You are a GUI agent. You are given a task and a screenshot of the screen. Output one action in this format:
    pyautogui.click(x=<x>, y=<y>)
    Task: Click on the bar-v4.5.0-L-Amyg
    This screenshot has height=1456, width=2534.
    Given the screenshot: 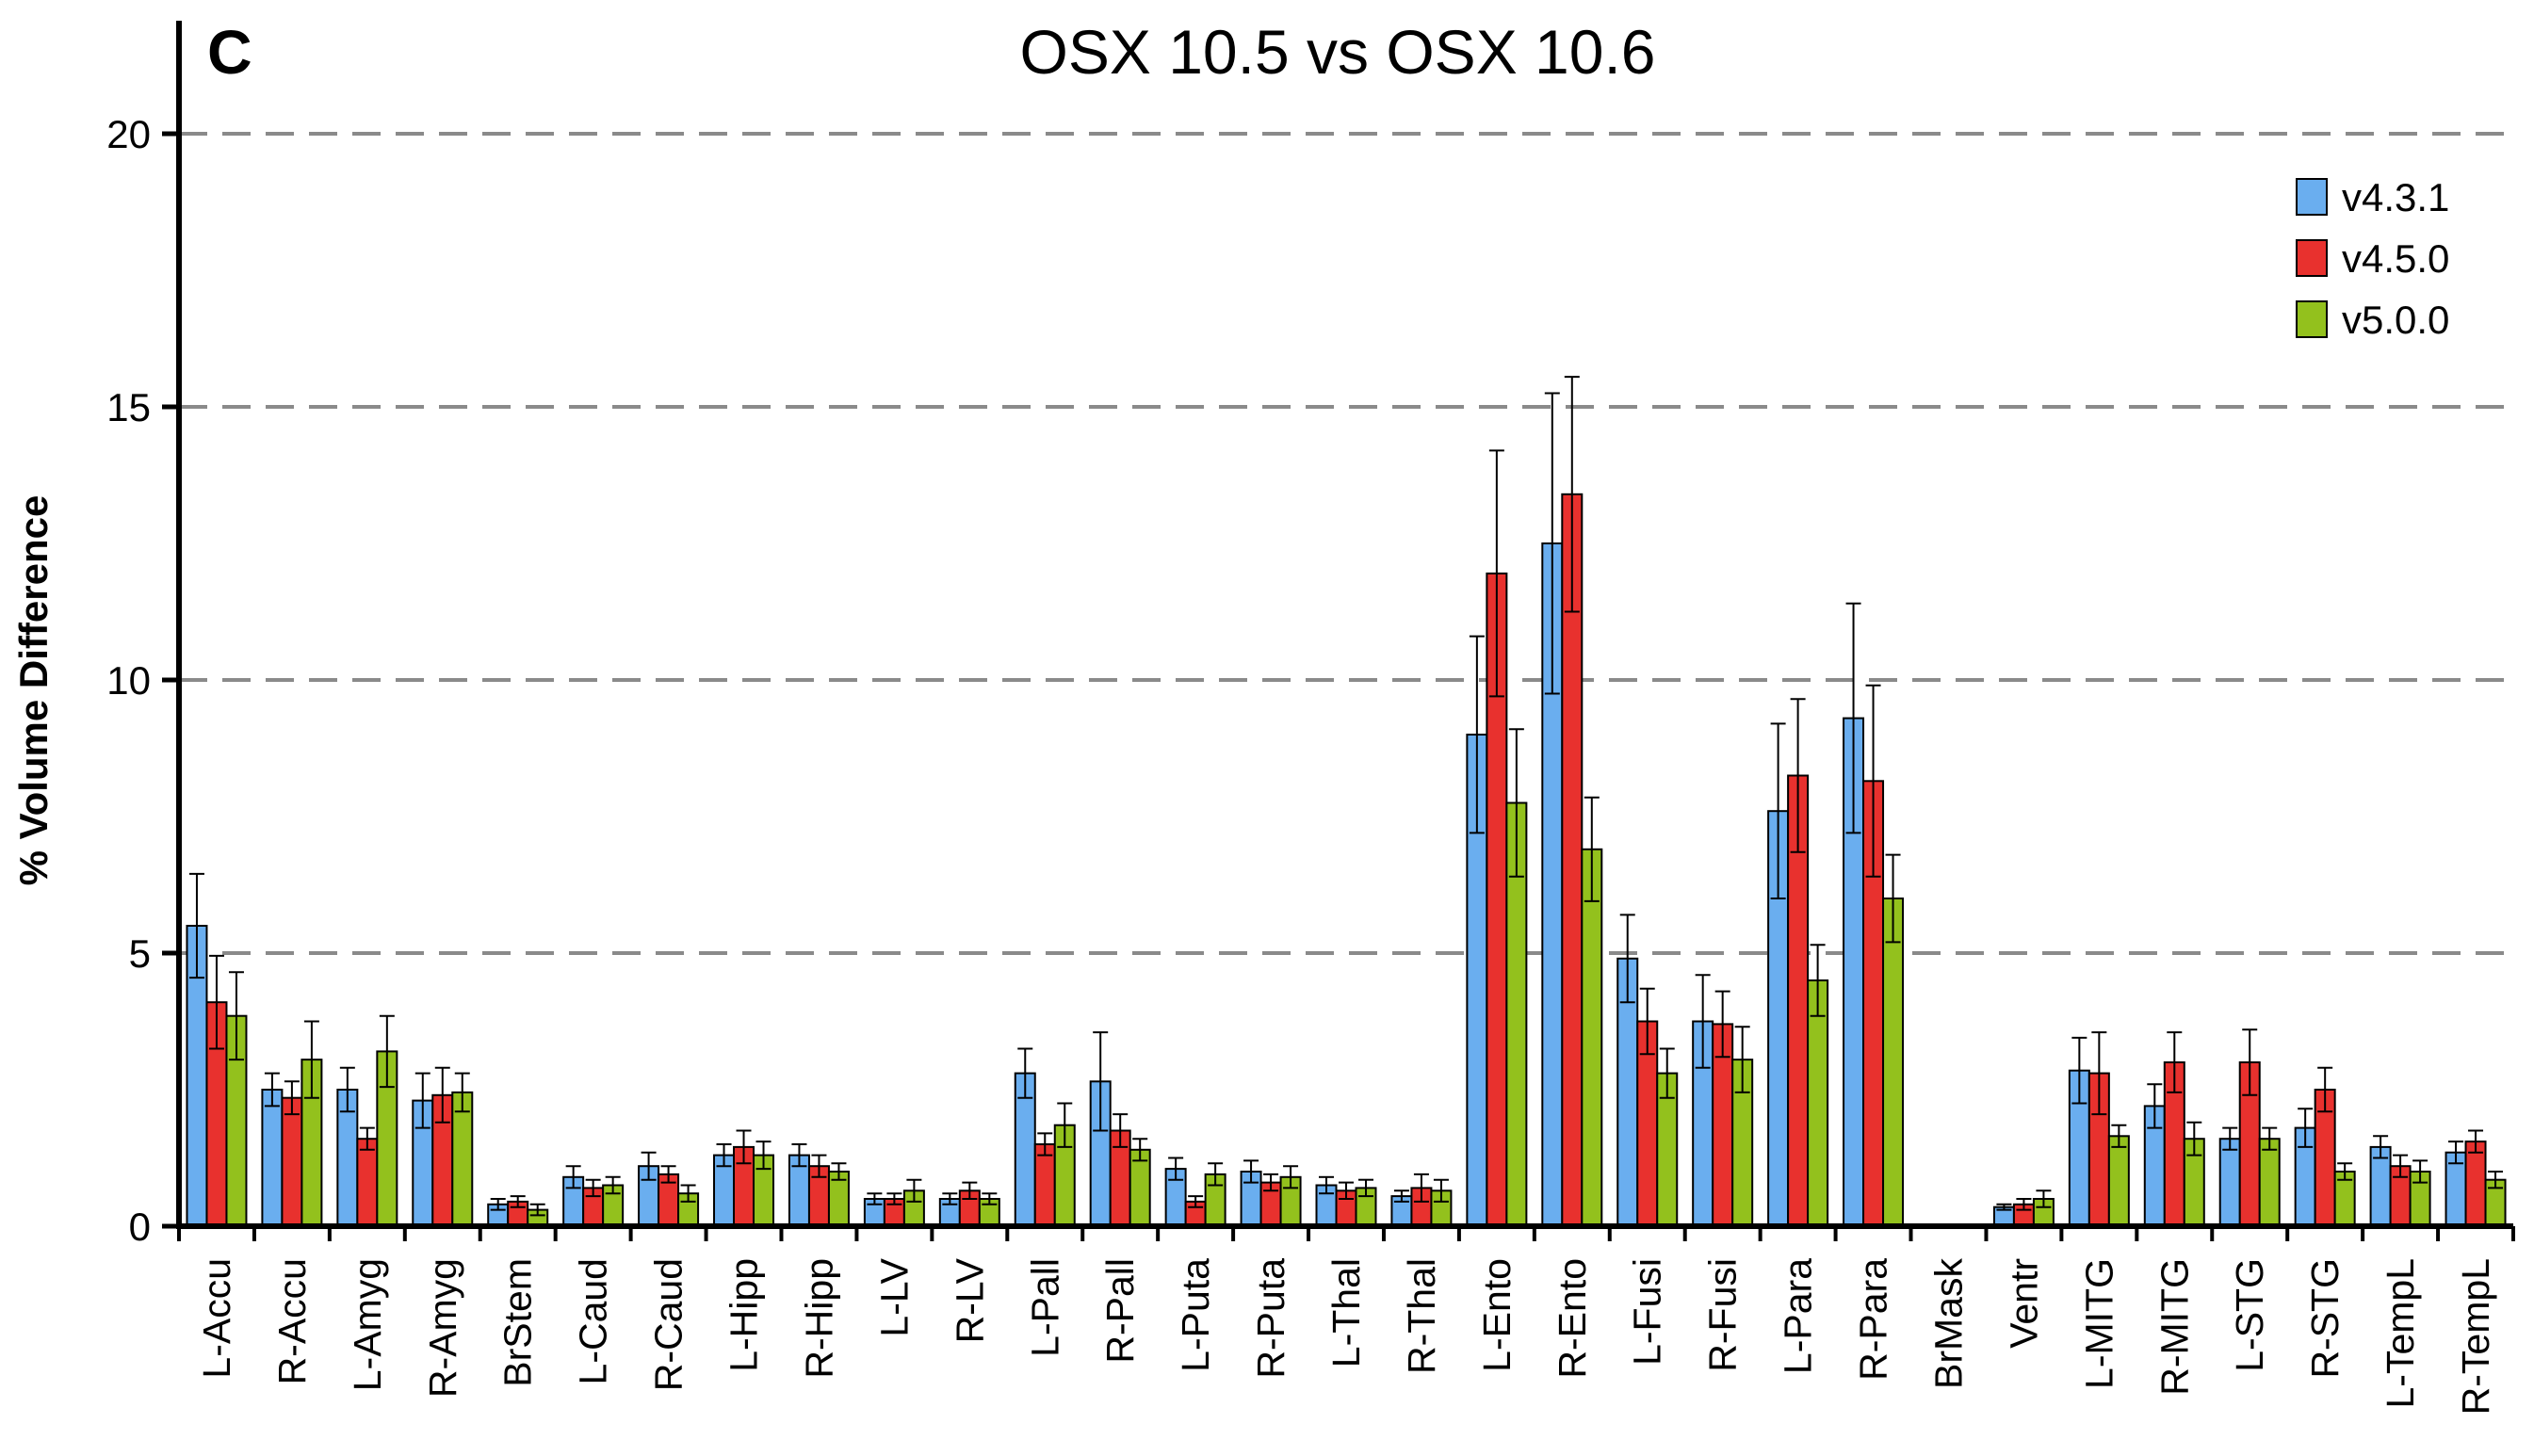 What is the action you would take?
    pyautogui.click(x=367, y=1182)
    